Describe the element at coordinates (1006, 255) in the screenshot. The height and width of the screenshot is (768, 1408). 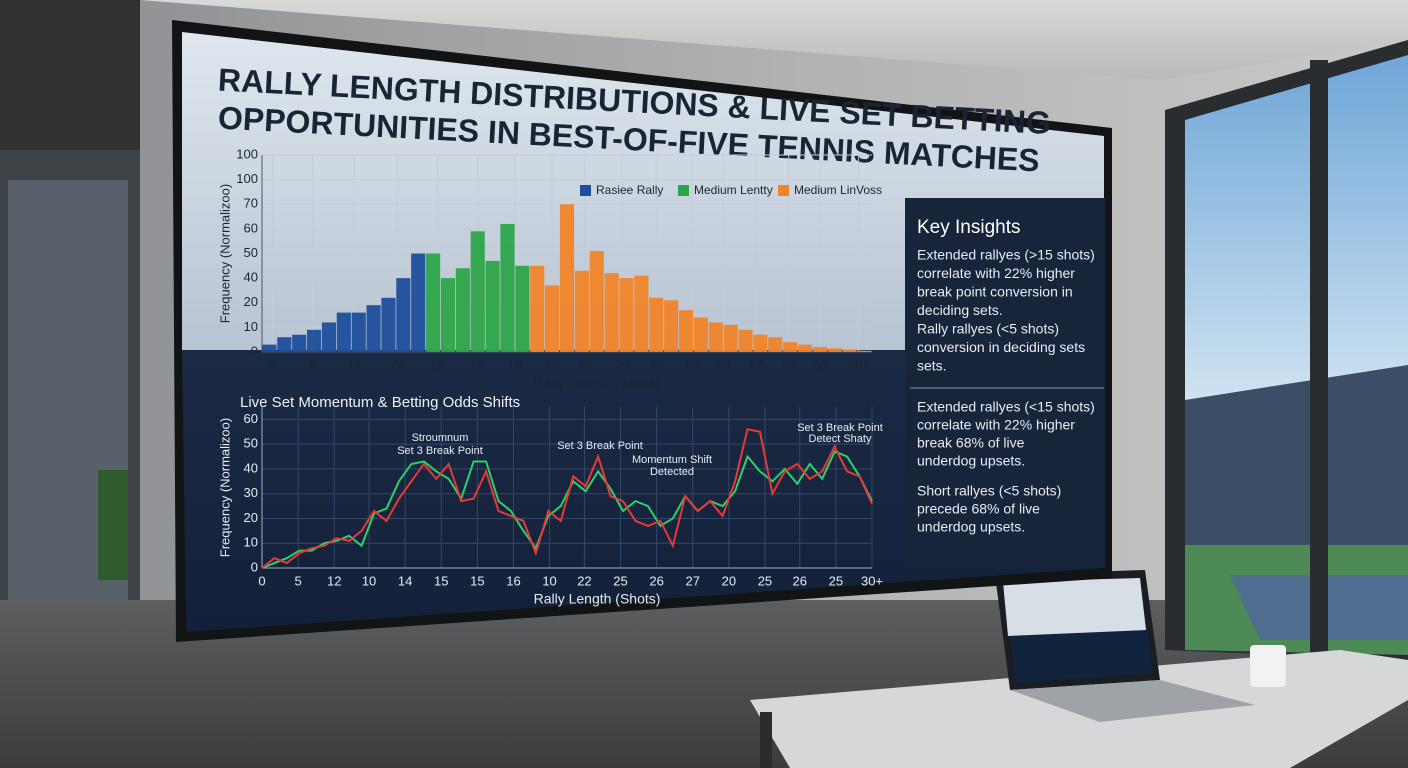
I see `insight-line: Extended rallyes (>15 shots)` at that location.